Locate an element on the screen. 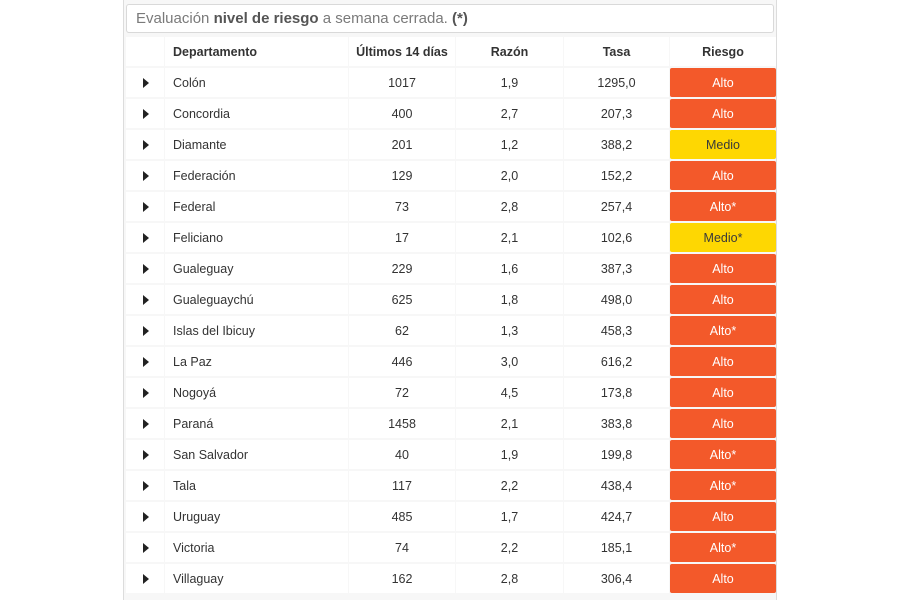 The height and width of the screenshot is (600, 900). ultimos-14-dias-cell: 446 is located at coordinates (402, 361).